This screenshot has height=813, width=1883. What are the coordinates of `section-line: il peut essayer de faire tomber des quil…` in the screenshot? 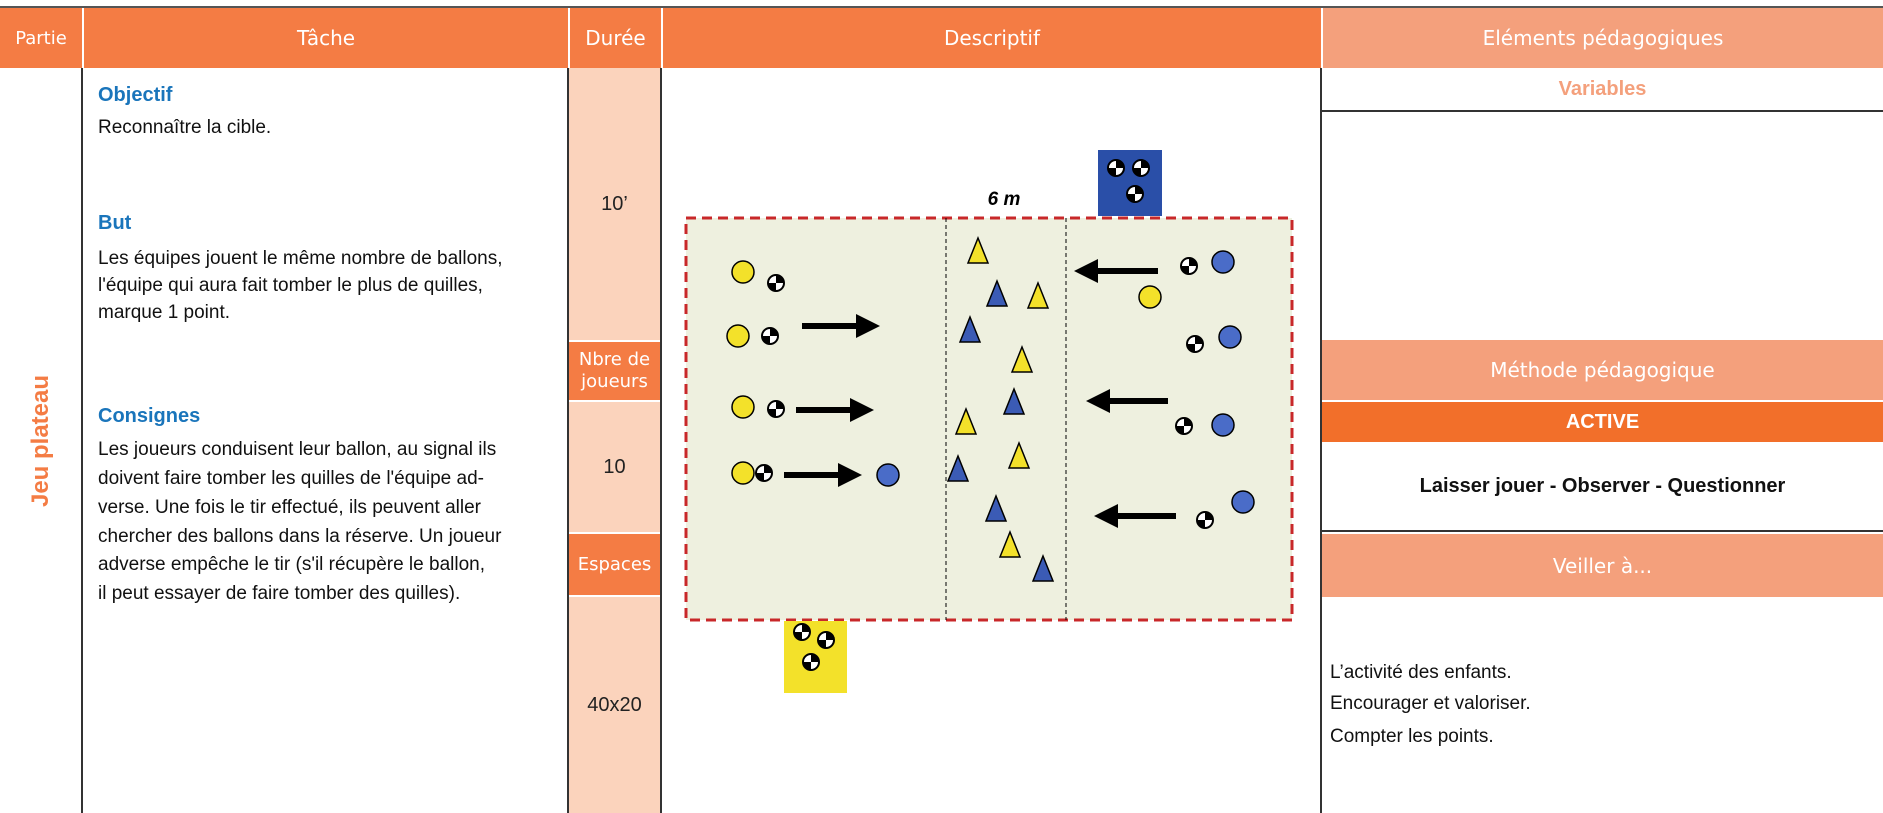 It's located at (279, 593).